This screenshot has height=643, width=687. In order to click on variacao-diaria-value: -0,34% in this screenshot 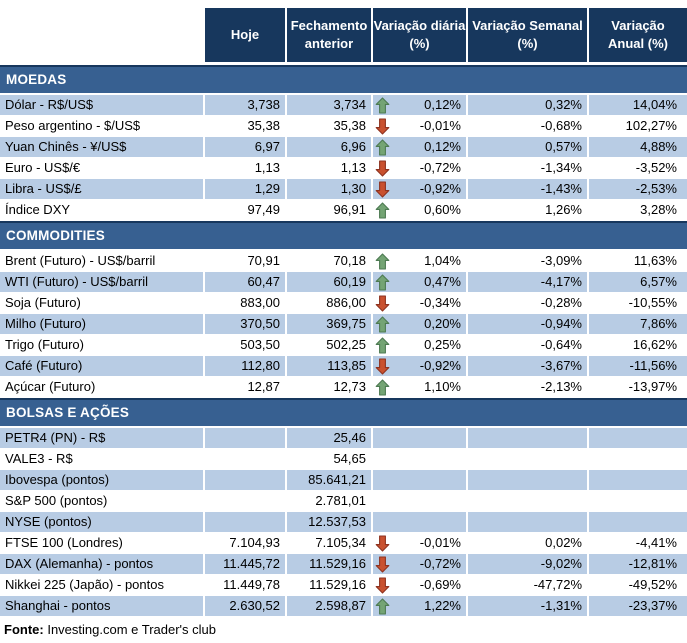, I will do `click(440, 302)`.